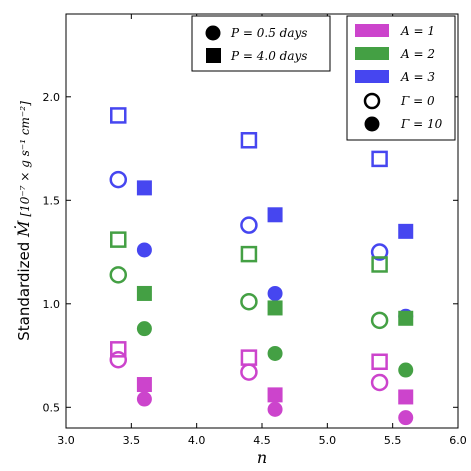 The image size is (471, 471). Describe the element at coordinates (372, 53) in the screenshot. I see `legend-patch-a2` at that location.